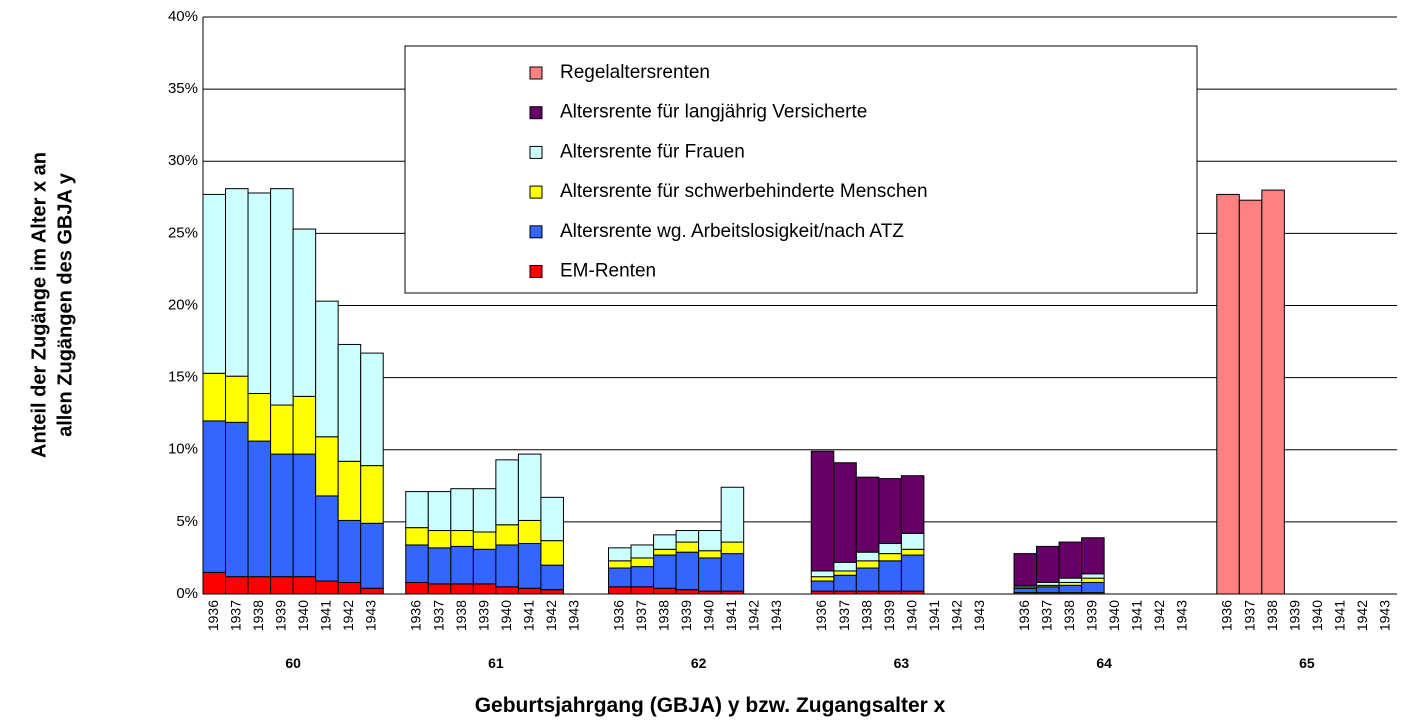 The image size is (1404, 726). What do you see at coordinates (183, 377) in the screenshot?
I see `y-tick-label: 15%` at bounding box center [183, 377].